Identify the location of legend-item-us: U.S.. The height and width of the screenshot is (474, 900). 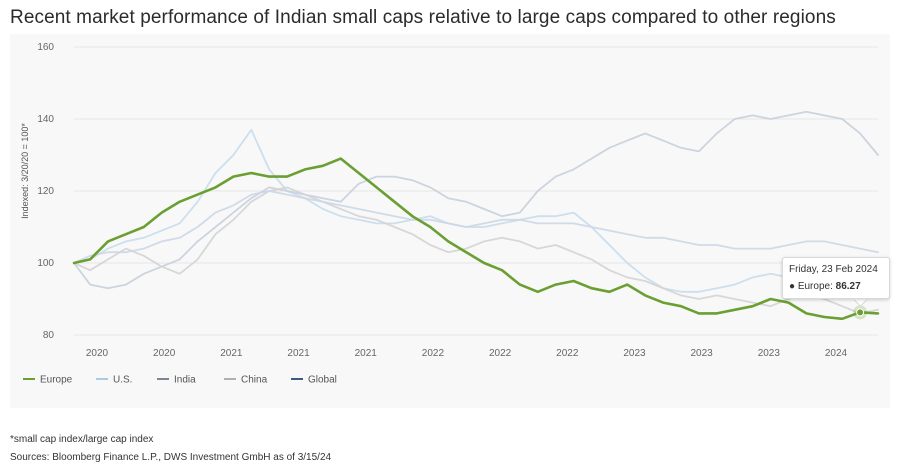
(114, 380).